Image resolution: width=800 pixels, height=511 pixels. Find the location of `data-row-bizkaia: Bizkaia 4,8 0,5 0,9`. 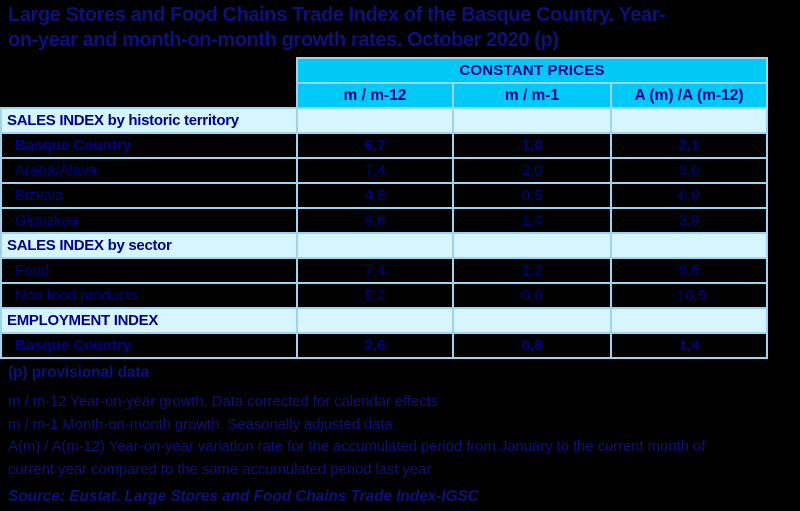

data-row-bizkaia: Bizkaia 4,8 0,5 0,9 is located at coordinates (384, 195).